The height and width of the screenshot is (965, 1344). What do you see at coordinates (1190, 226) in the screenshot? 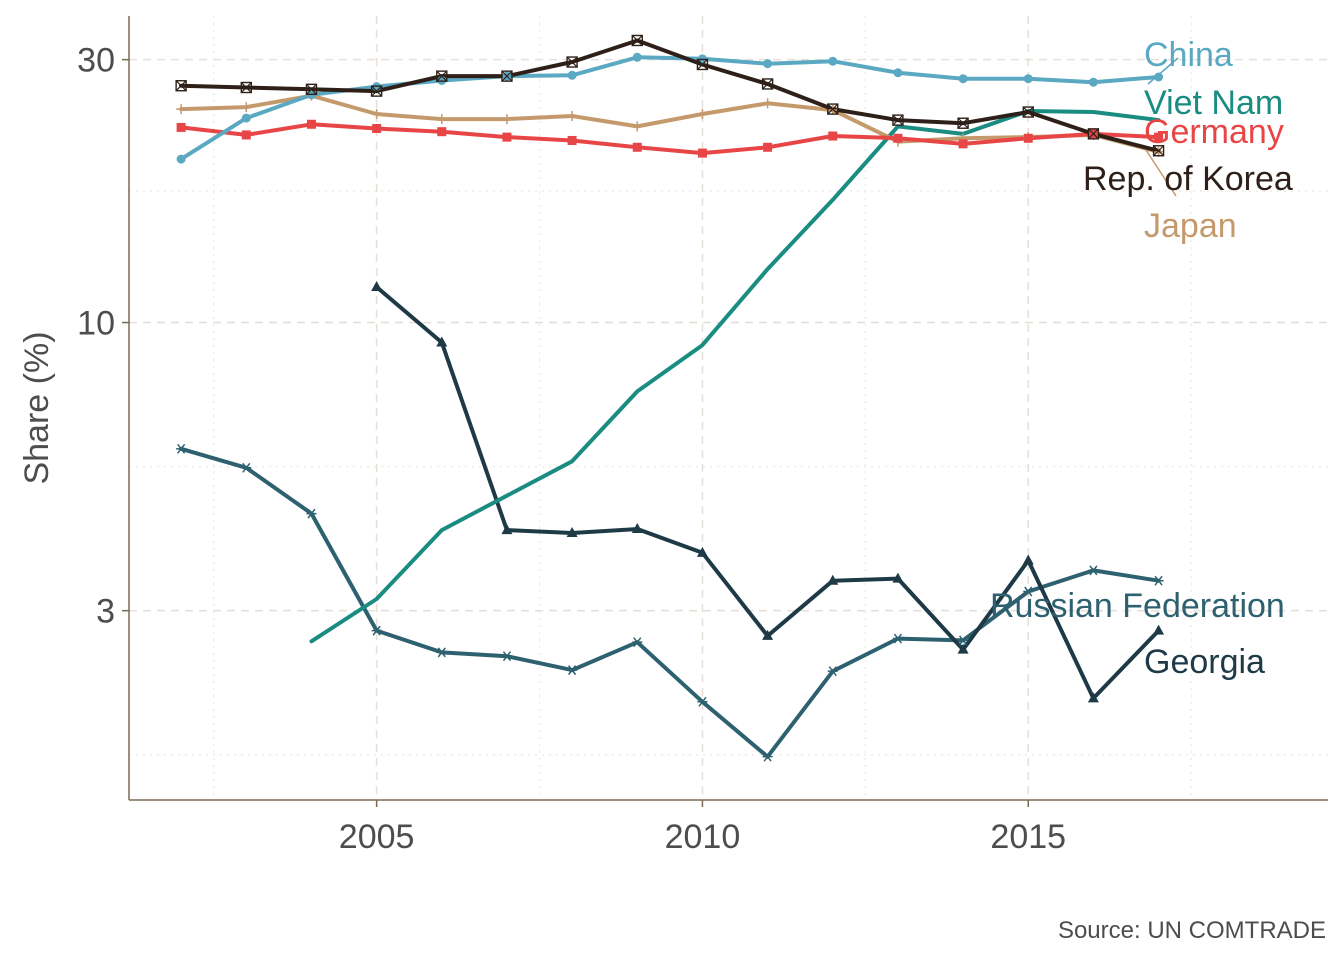
I see `series-label-japan: Japan` at bounding box center [1190, 226].